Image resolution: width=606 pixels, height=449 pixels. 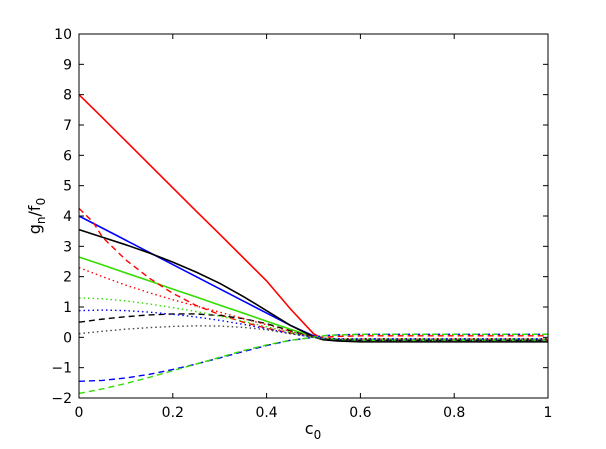 What do you see at coordinates (34, 210) in the screenshot?
I see `y-axis-label-slash-f: /f` at bounding box center [34, 210].